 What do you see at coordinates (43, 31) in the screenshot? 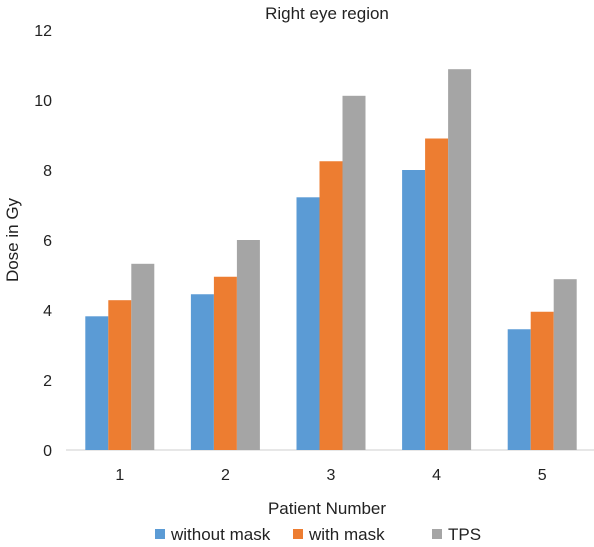
I see `y-tick-label: 12` at bounding box center [43, 31].